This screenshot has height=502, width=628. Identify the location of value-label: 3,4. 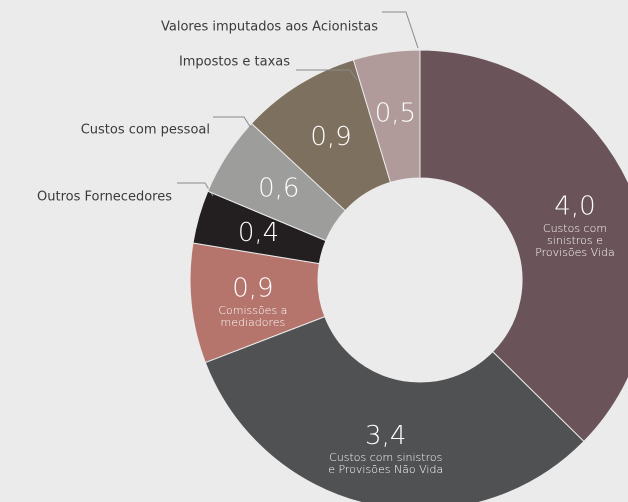
(385, 436).